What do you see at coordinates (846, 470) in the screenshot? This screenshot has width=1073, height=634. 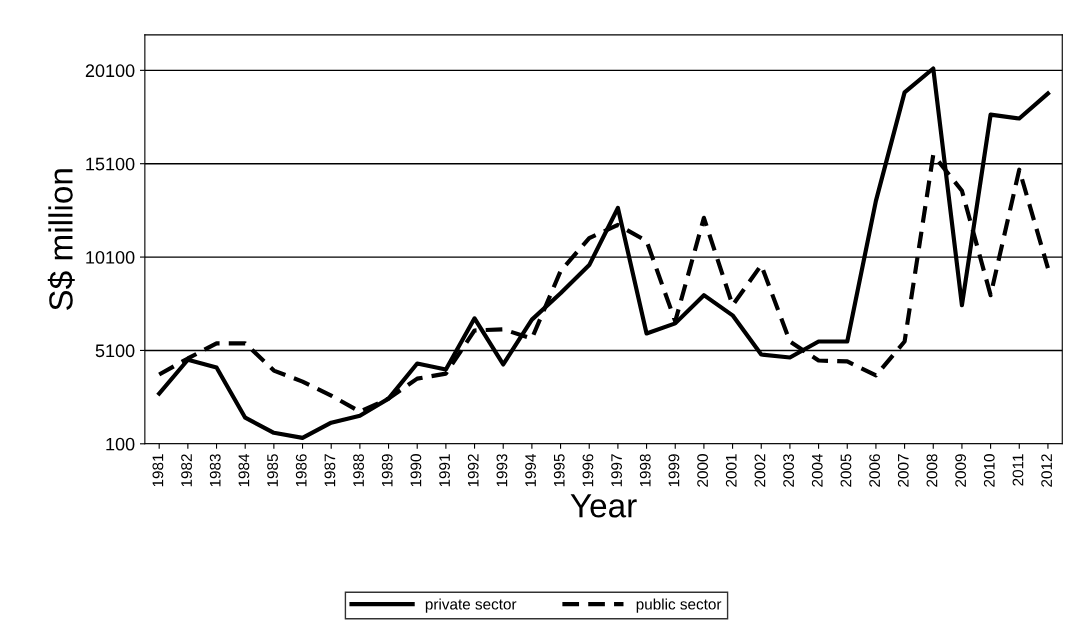 I see `x-tick-label: 2005` at bounding box center [846, 470].